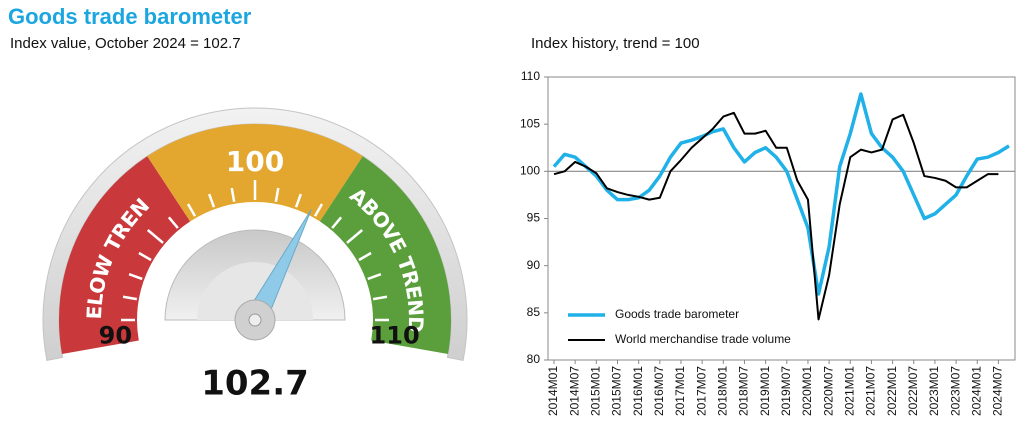 The height and width of the screenshot is (437, 1024). I want to click on y-tick-label: 105, so click(530, 123).